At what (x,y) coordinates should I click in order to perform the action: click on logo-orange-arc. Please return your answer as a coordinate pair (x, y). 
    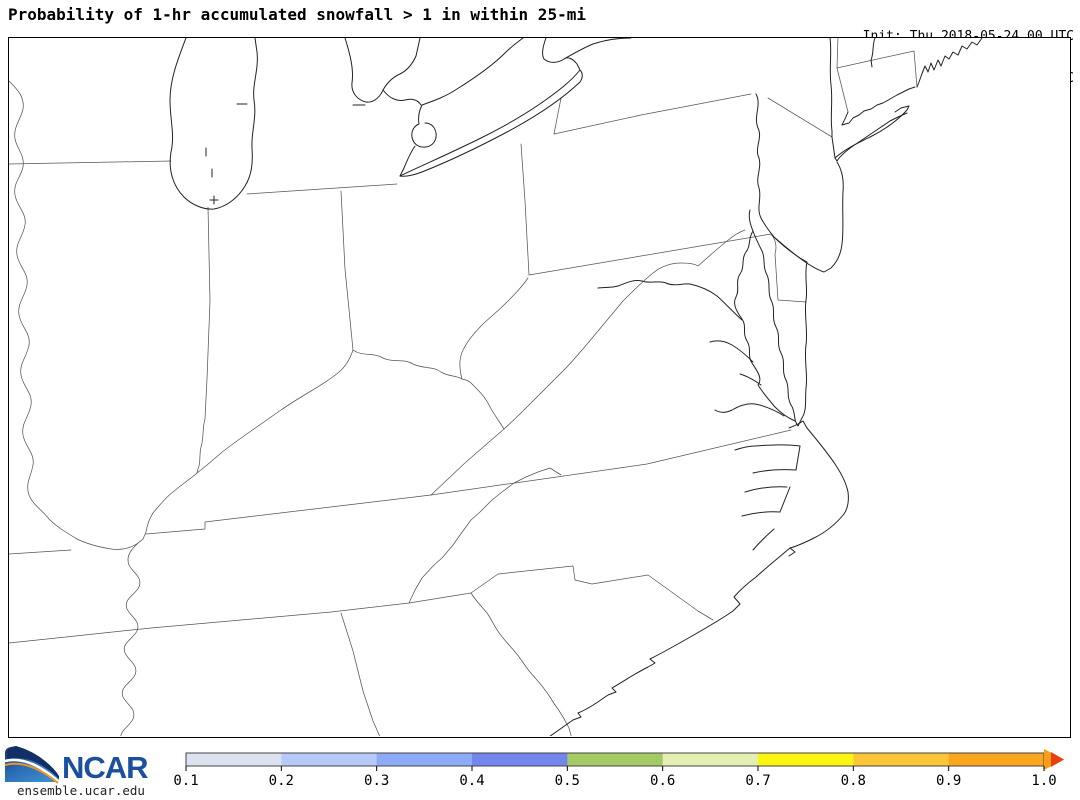
    Looking at the image, I should click on (31, 773).